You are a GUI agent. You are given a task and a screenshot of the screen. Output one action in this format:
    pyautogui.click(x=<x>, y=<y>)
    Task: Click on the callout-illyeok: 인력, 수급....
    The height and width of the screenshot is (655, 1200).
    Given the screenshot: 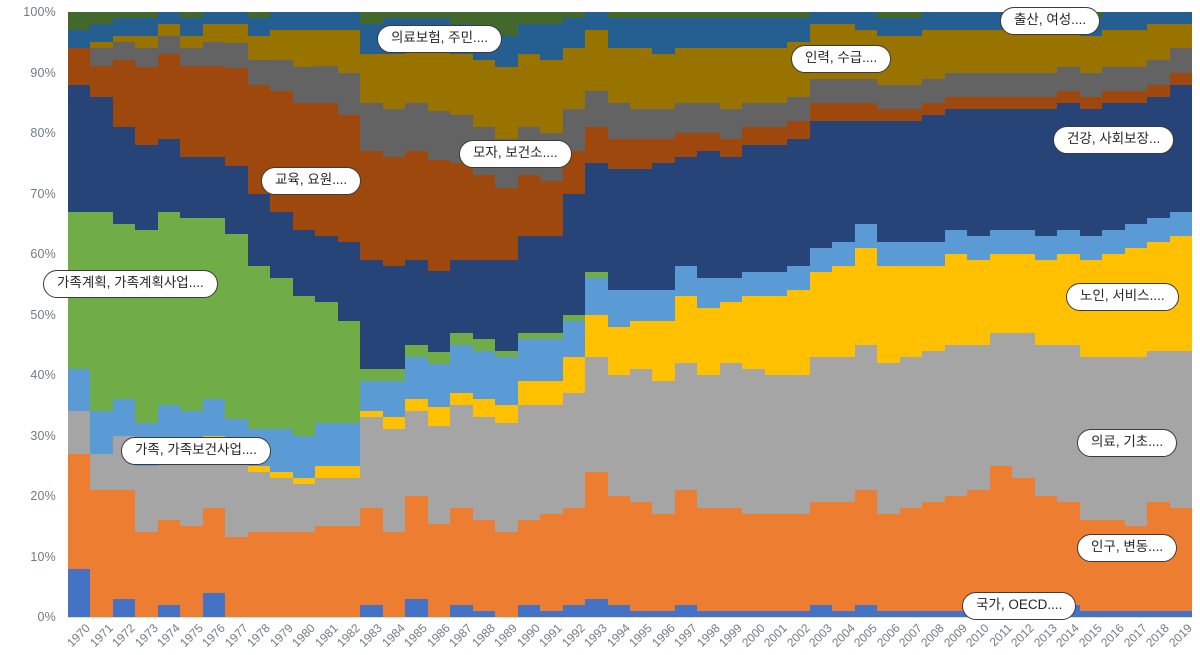 What is the action you would take?
    pyautogui.click(x=841, y=59)
    